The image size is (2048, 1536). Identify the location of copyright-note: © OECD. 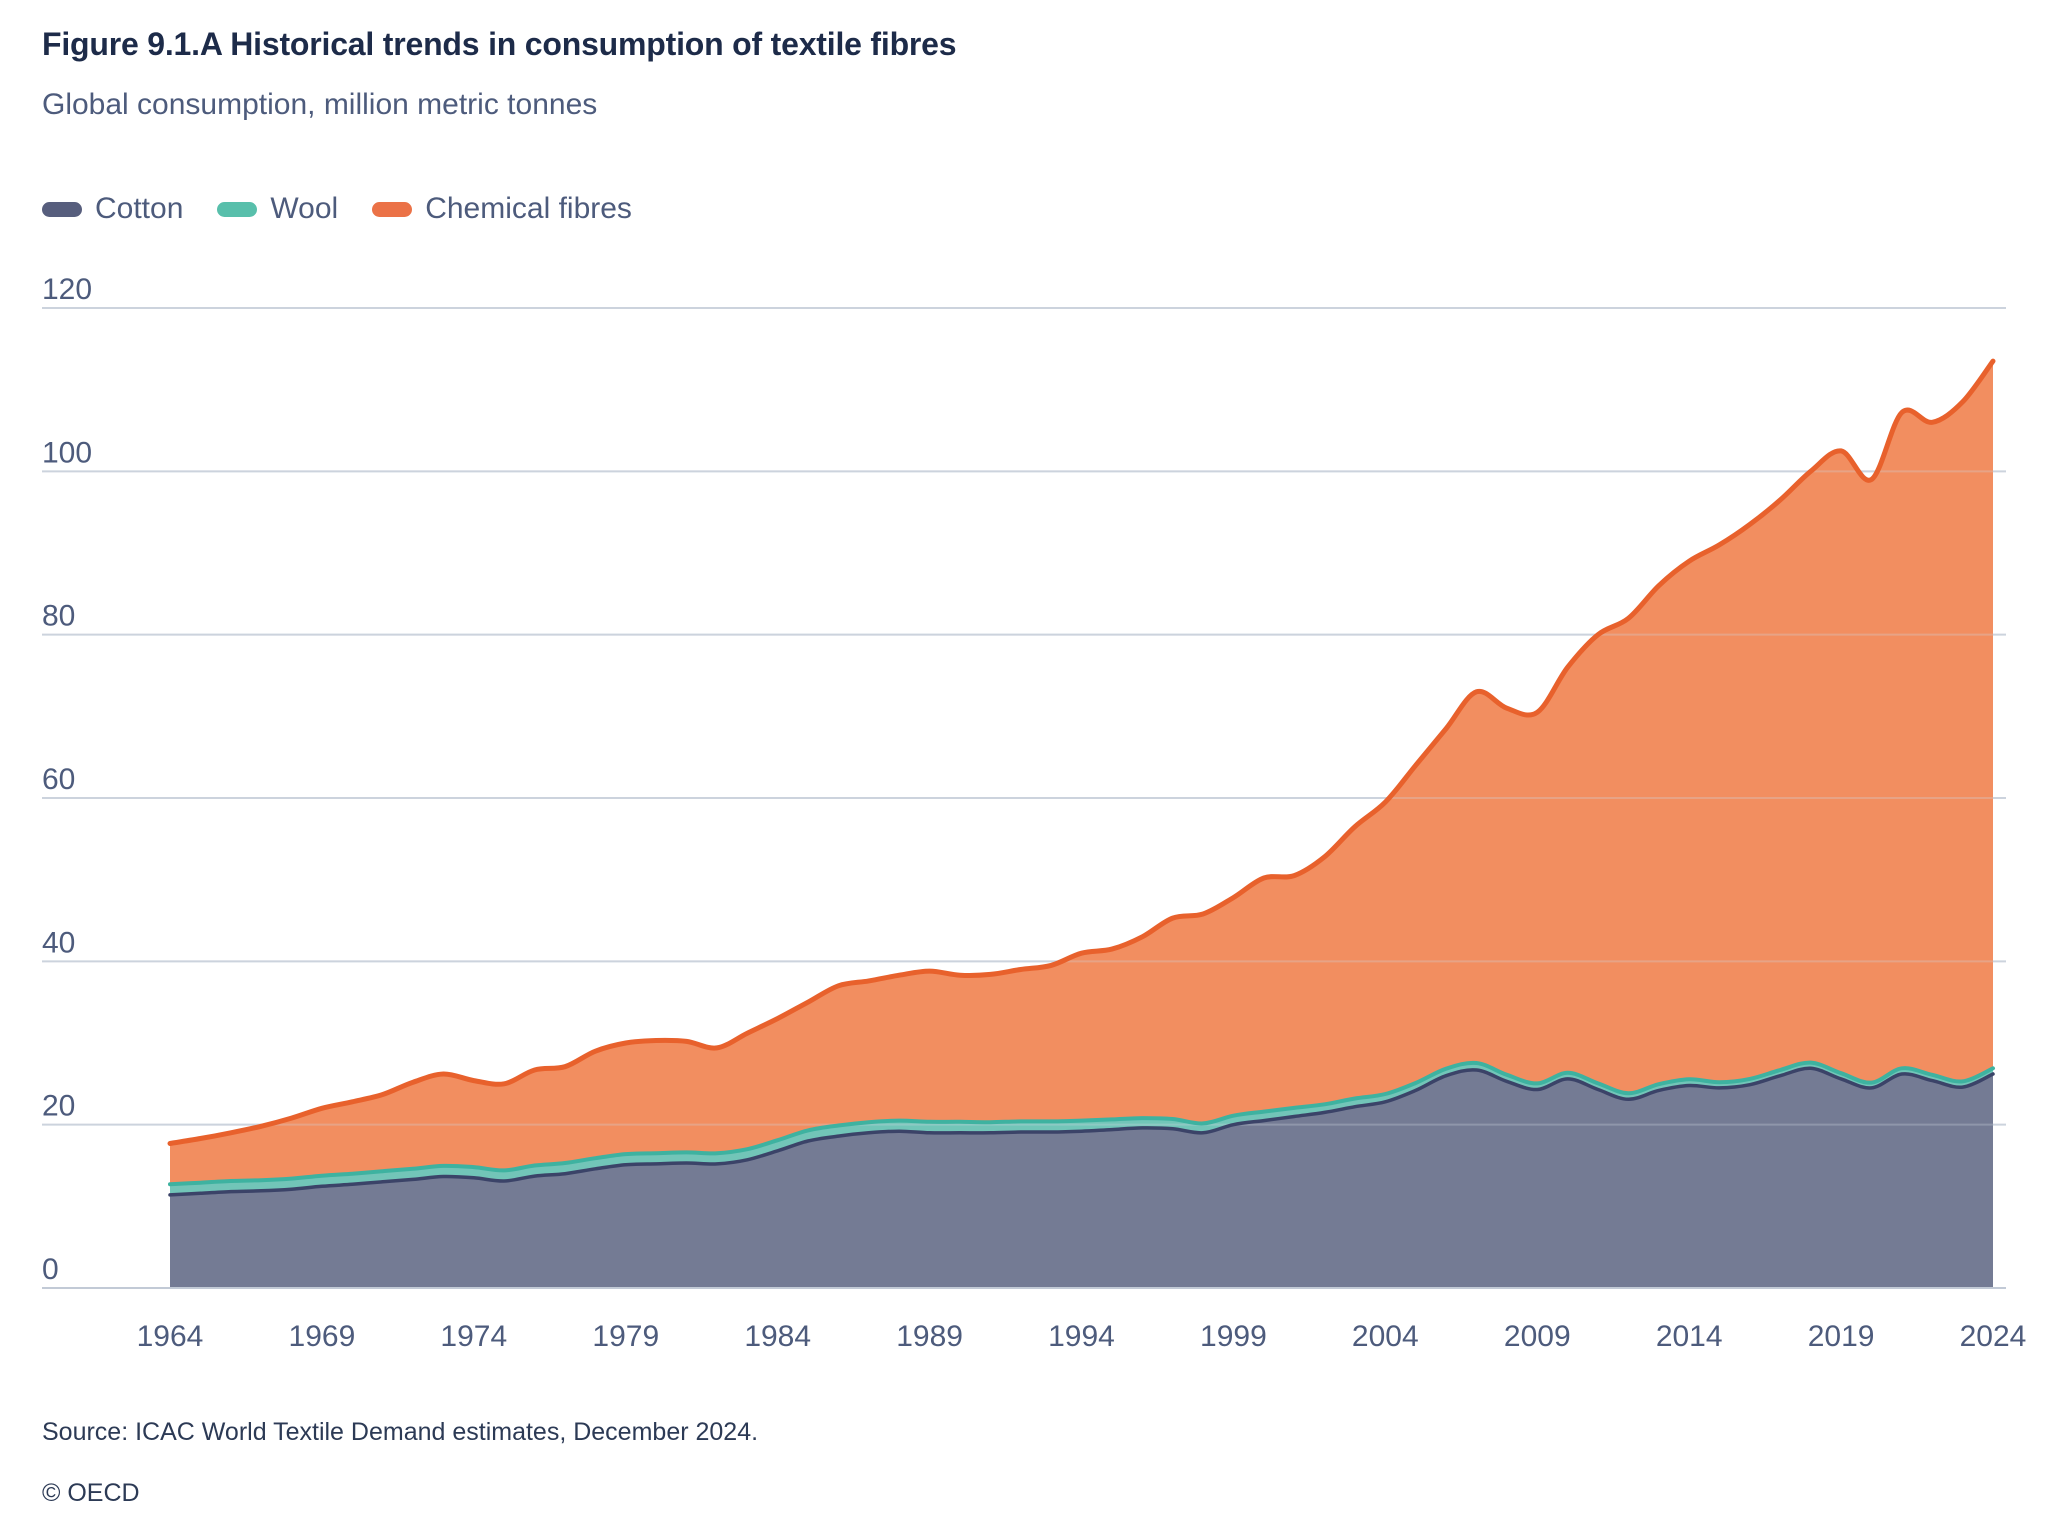
(91, 1493).